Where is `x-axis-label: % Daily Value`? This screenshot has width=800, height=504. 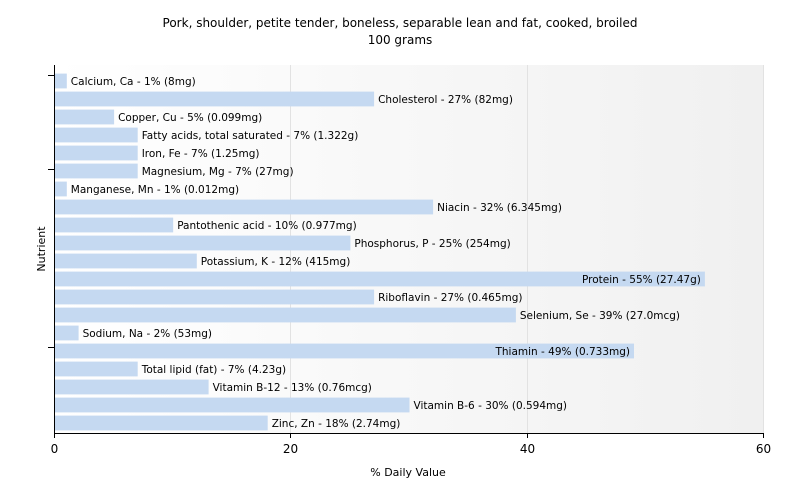 x-axis-label: % Daily Value is located at coordinates (408, 472).